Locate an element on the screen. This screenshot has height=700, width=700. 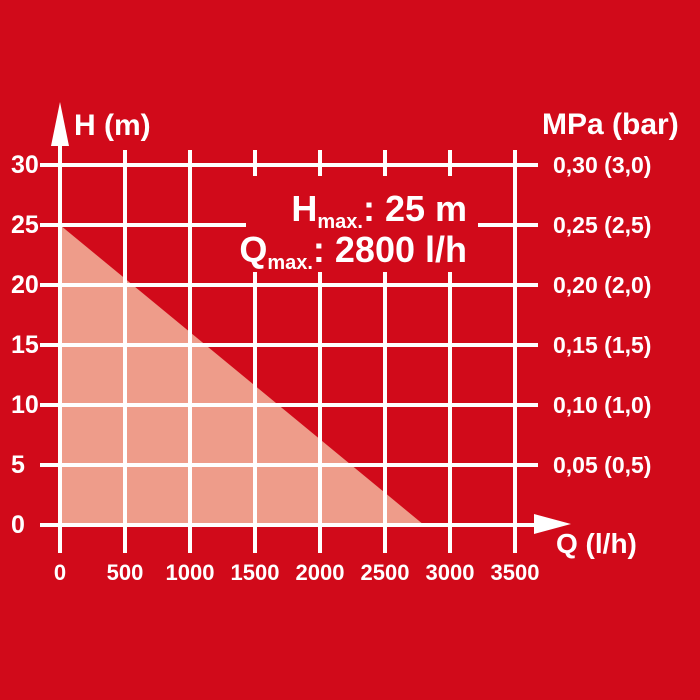
x-axis-tick-label: 2000 is located at coordinates (320, 572).